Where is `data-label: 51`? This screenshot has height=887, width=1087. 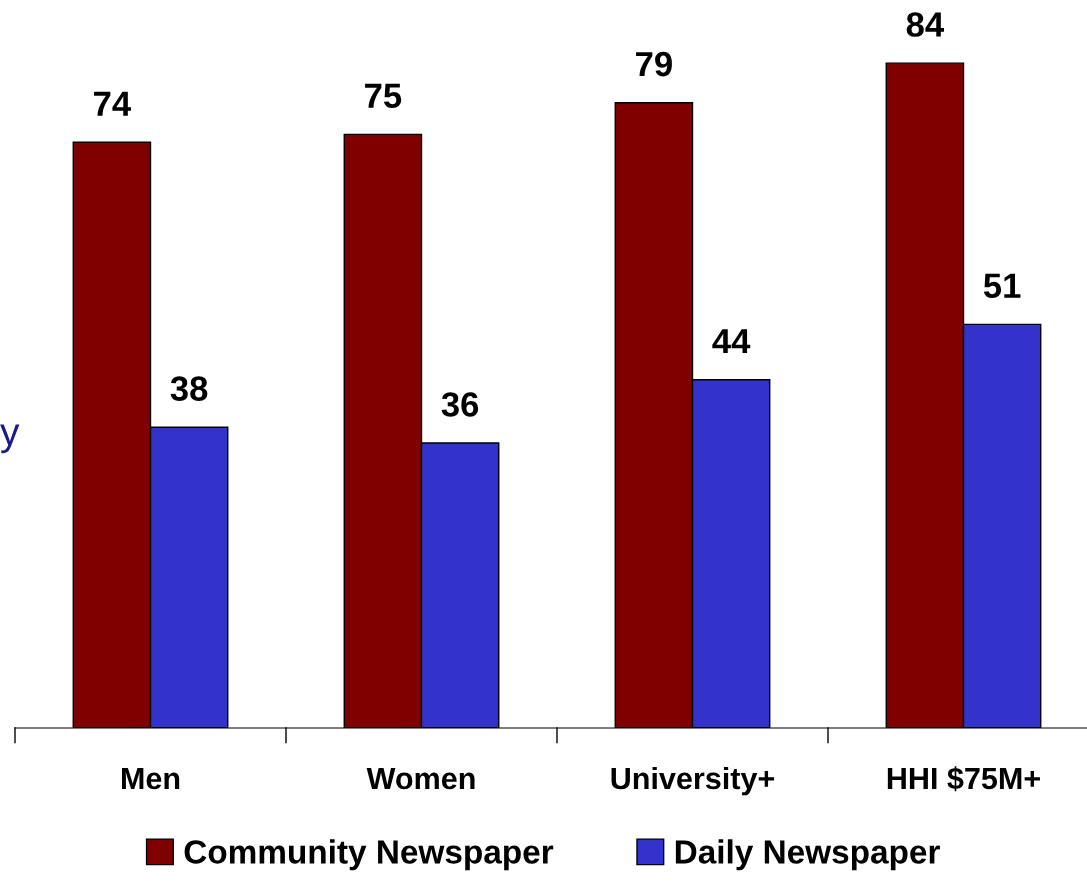
data-label: 51 is located at coordinates (1002, 286).